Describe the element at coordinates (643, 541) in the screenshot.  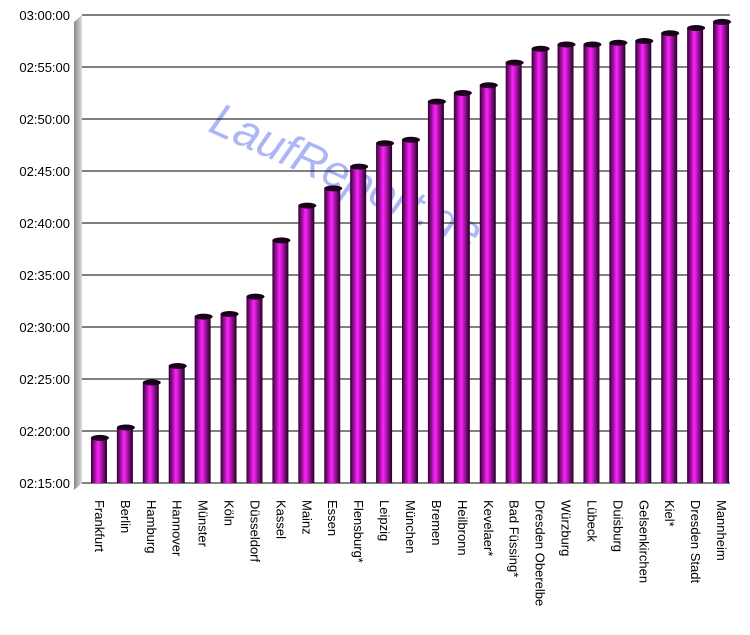
I see `x-tick-label: Gelsenkirchen` at that location.